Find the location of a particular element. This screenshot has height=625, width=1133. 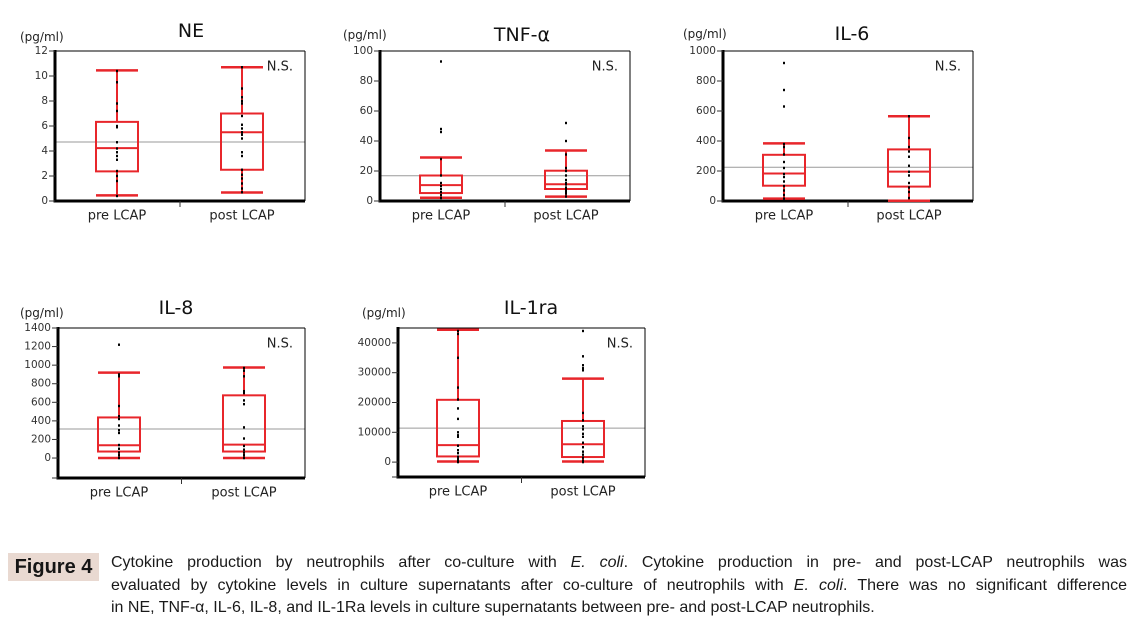

chart-title: IL-6 is located at coordinates (852, 34).